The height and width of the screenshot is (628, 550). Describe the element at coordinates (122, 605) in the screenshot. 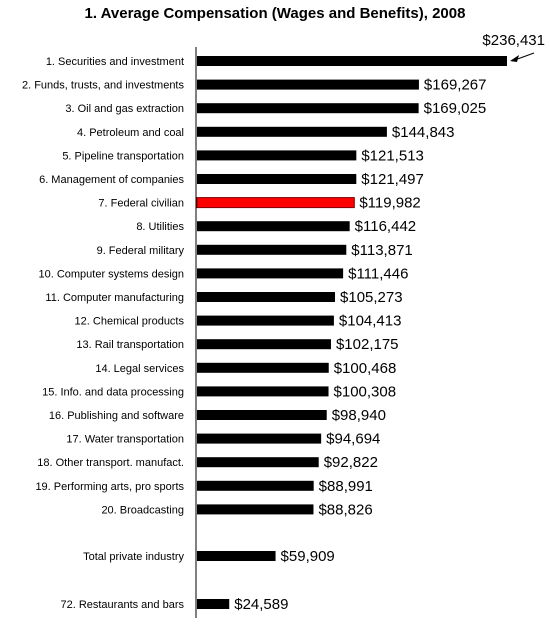

I see `category-label: 72. Restaurants and bars` at that location.